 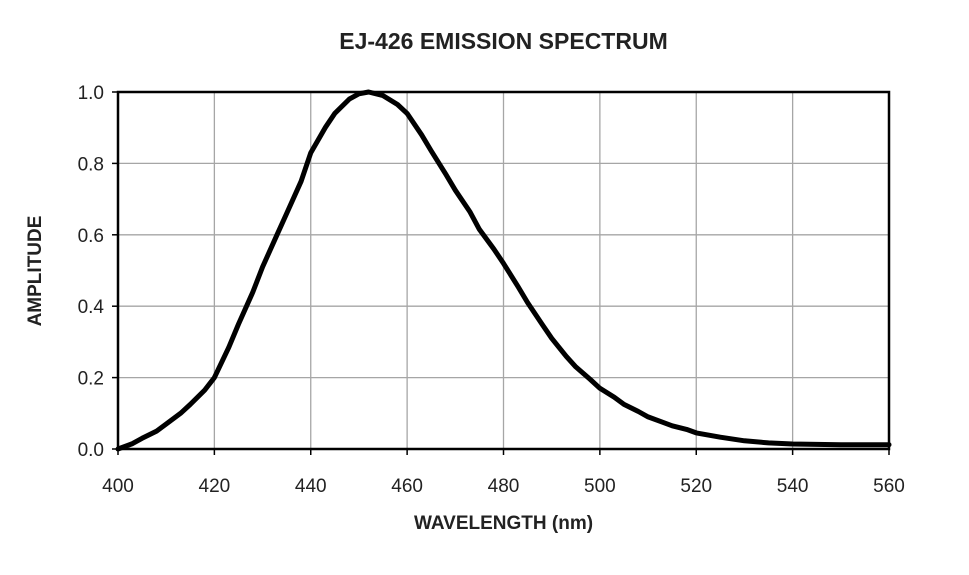 What do you see at coordinates (696, 486) in the screenshot?
I see `x-tick-label: 520` at bounding box center [696, 486].